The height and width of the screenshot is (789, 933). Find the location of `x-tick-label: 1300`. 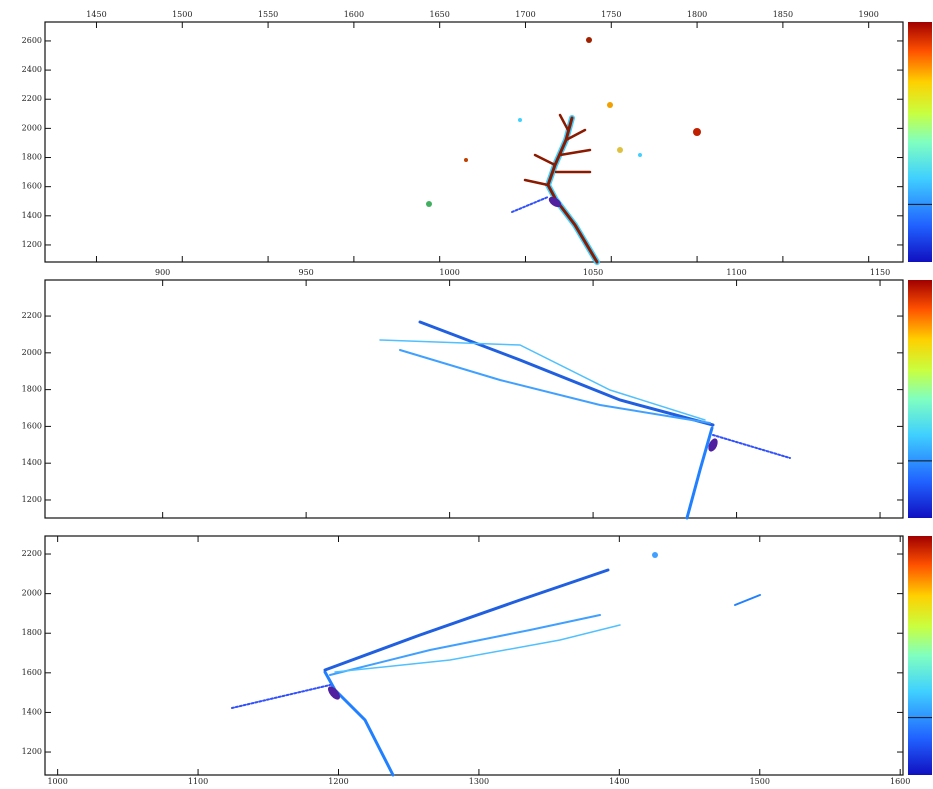

x-tick-label: 1300 is located at coordinates (479, 781).